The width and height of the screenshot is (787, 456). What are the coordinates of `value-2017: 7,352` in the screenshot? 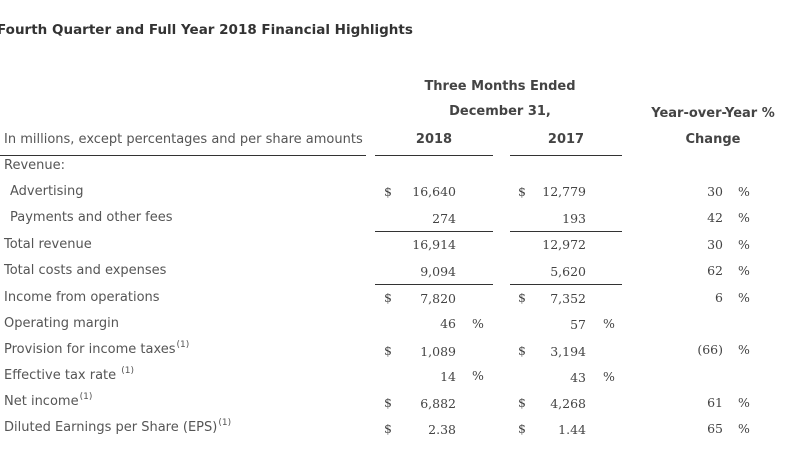 It's located at (568, 298).